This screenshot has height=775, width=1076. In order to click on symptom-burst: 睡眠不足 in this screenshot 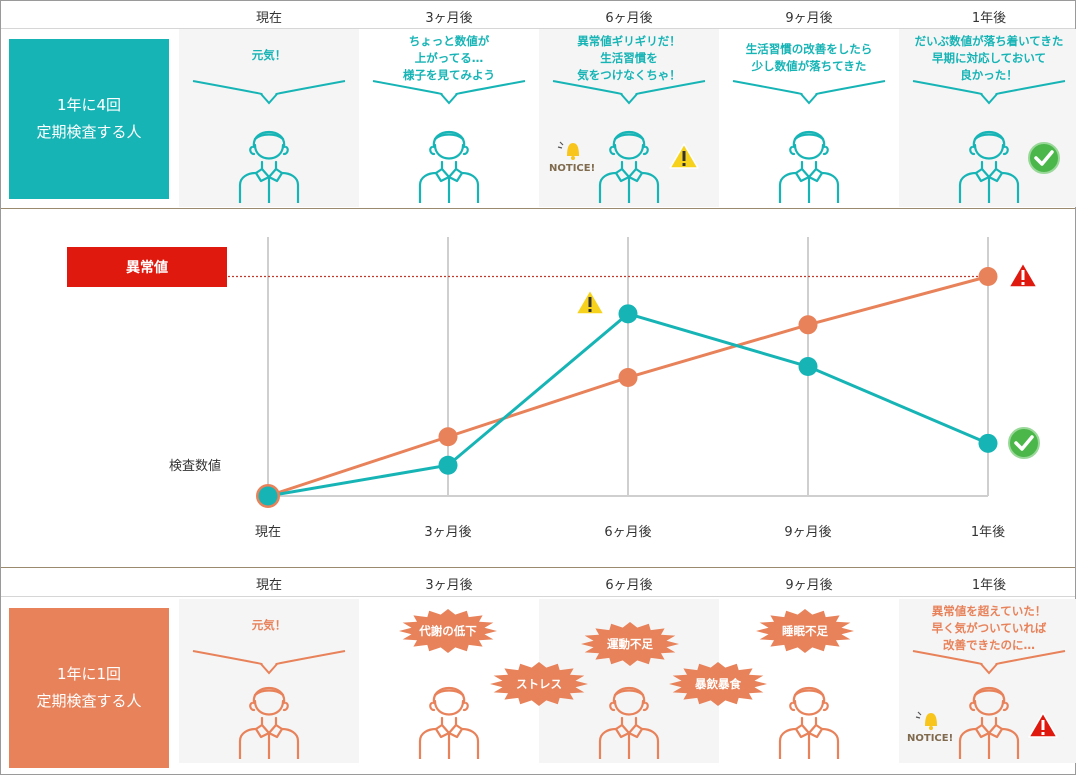, I will do `click(805, 631)`.